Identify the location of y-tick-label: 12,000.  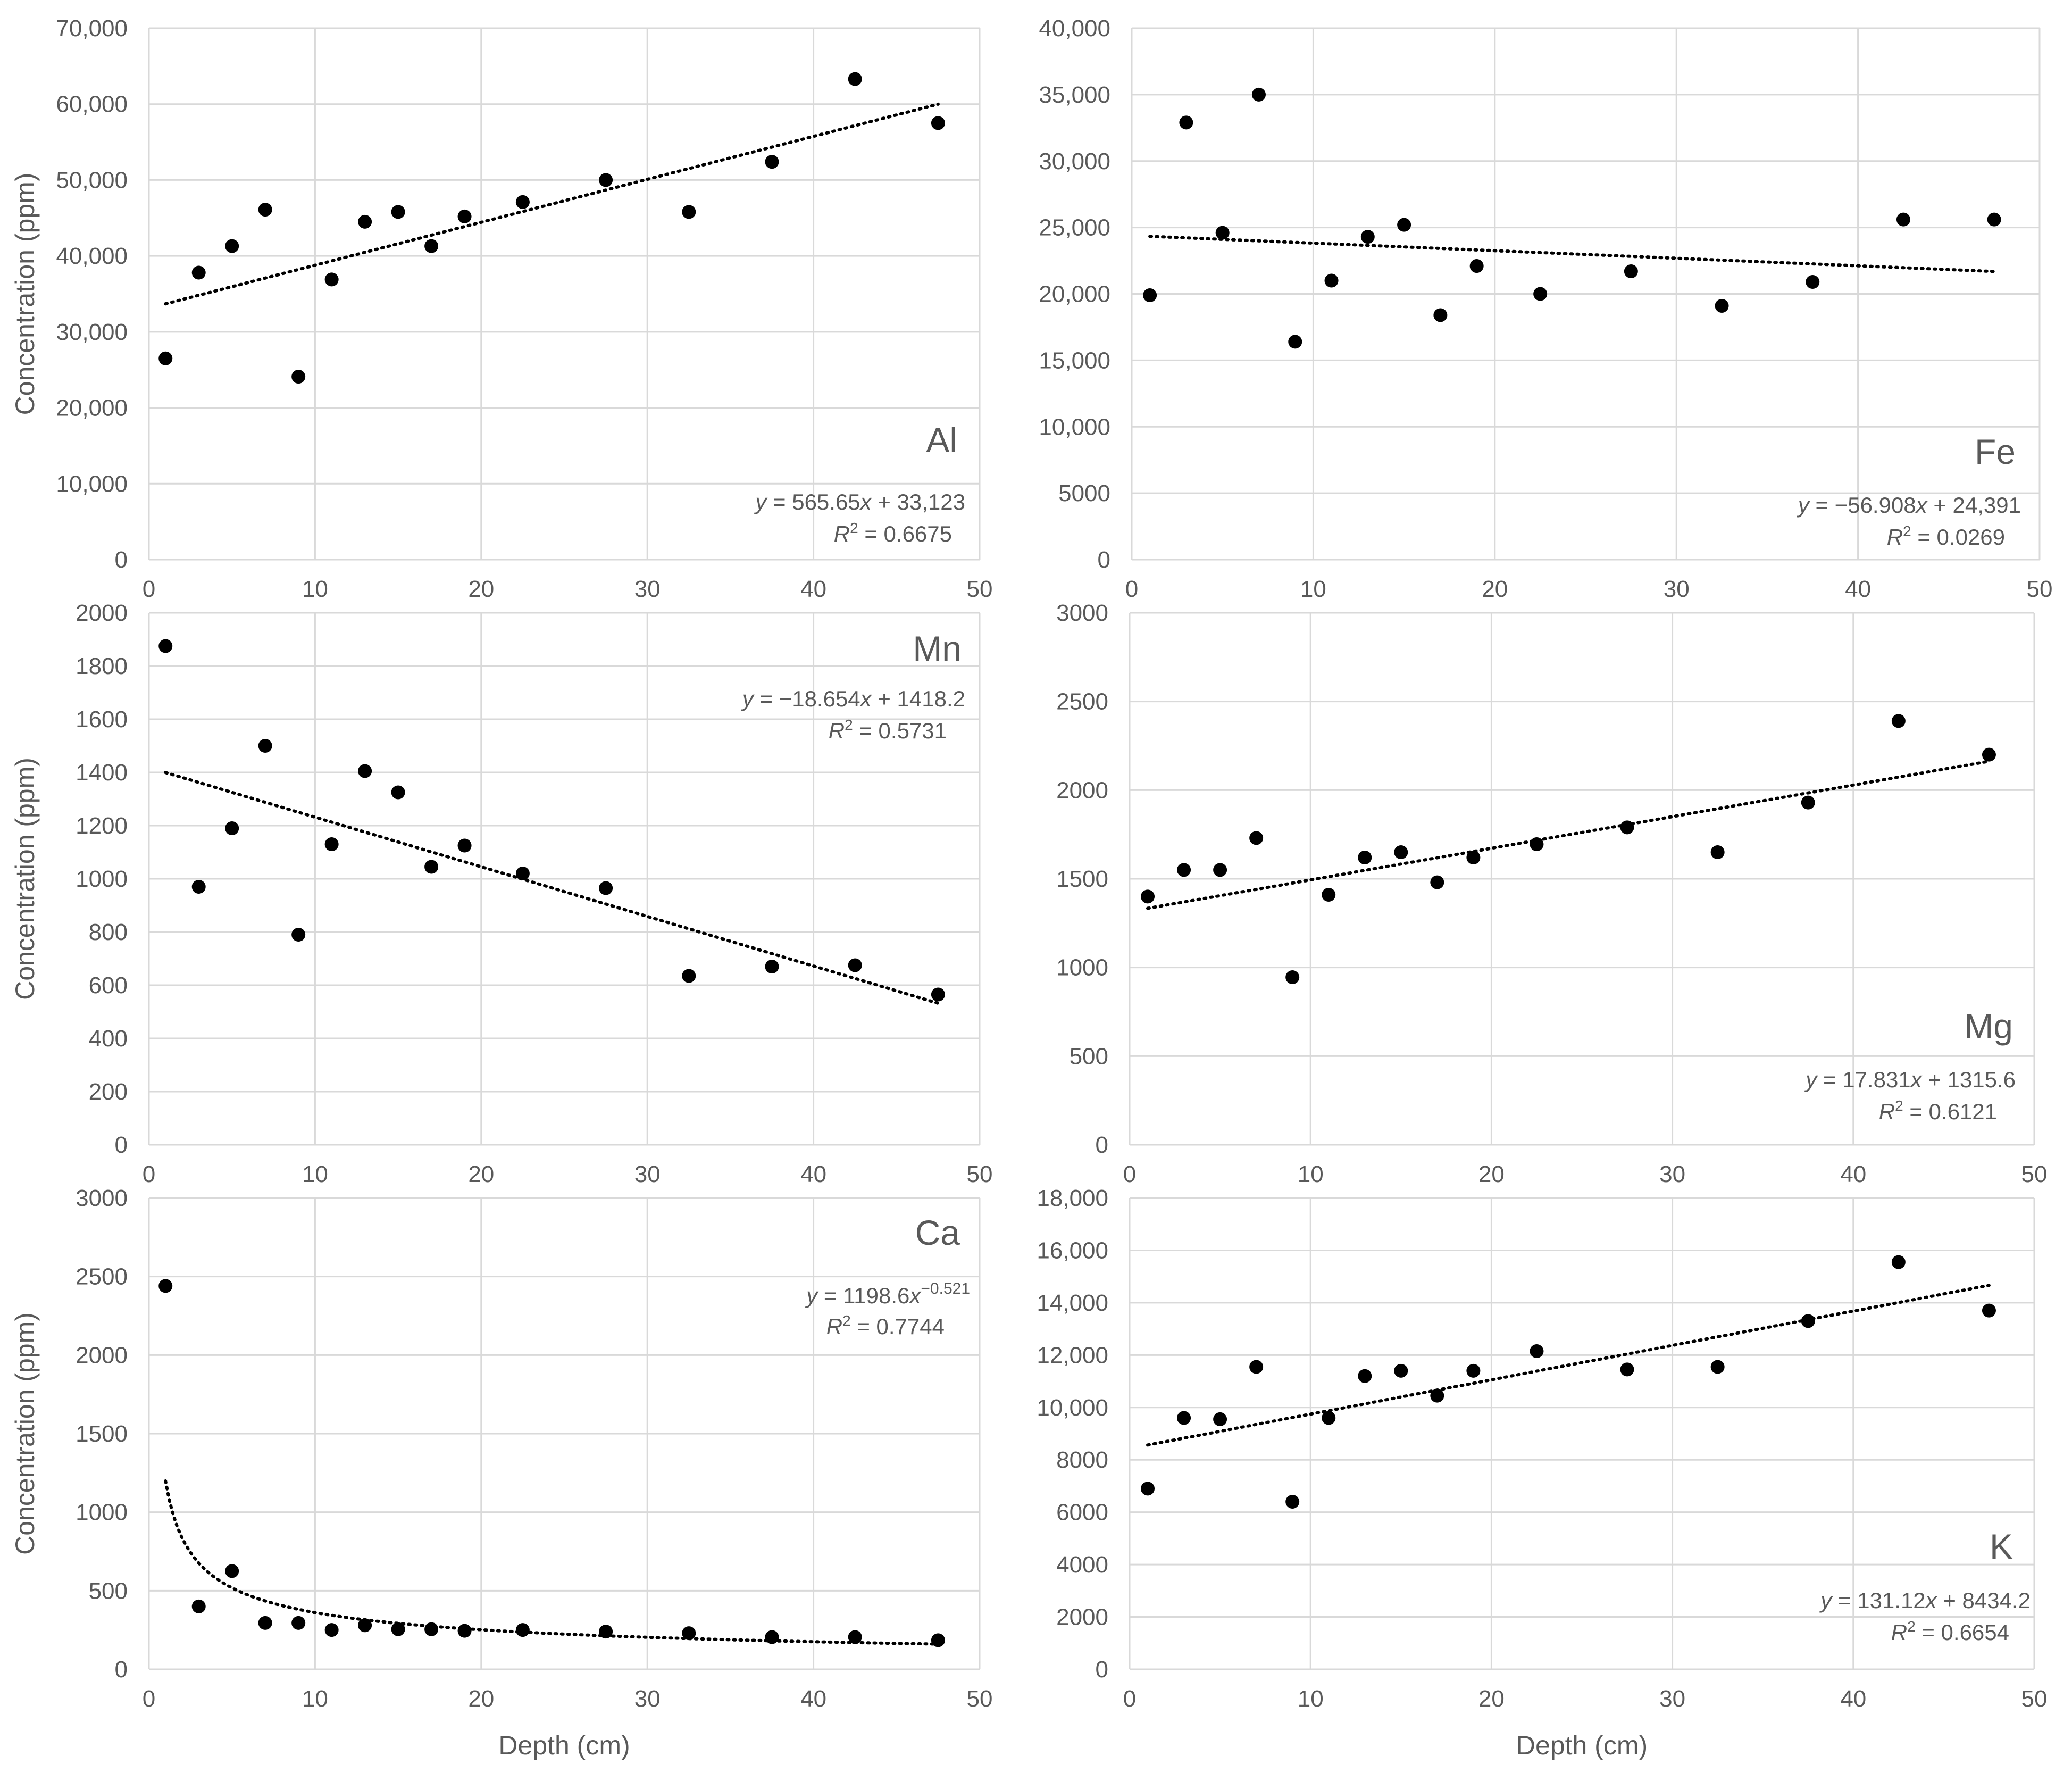
(1072, 1355).